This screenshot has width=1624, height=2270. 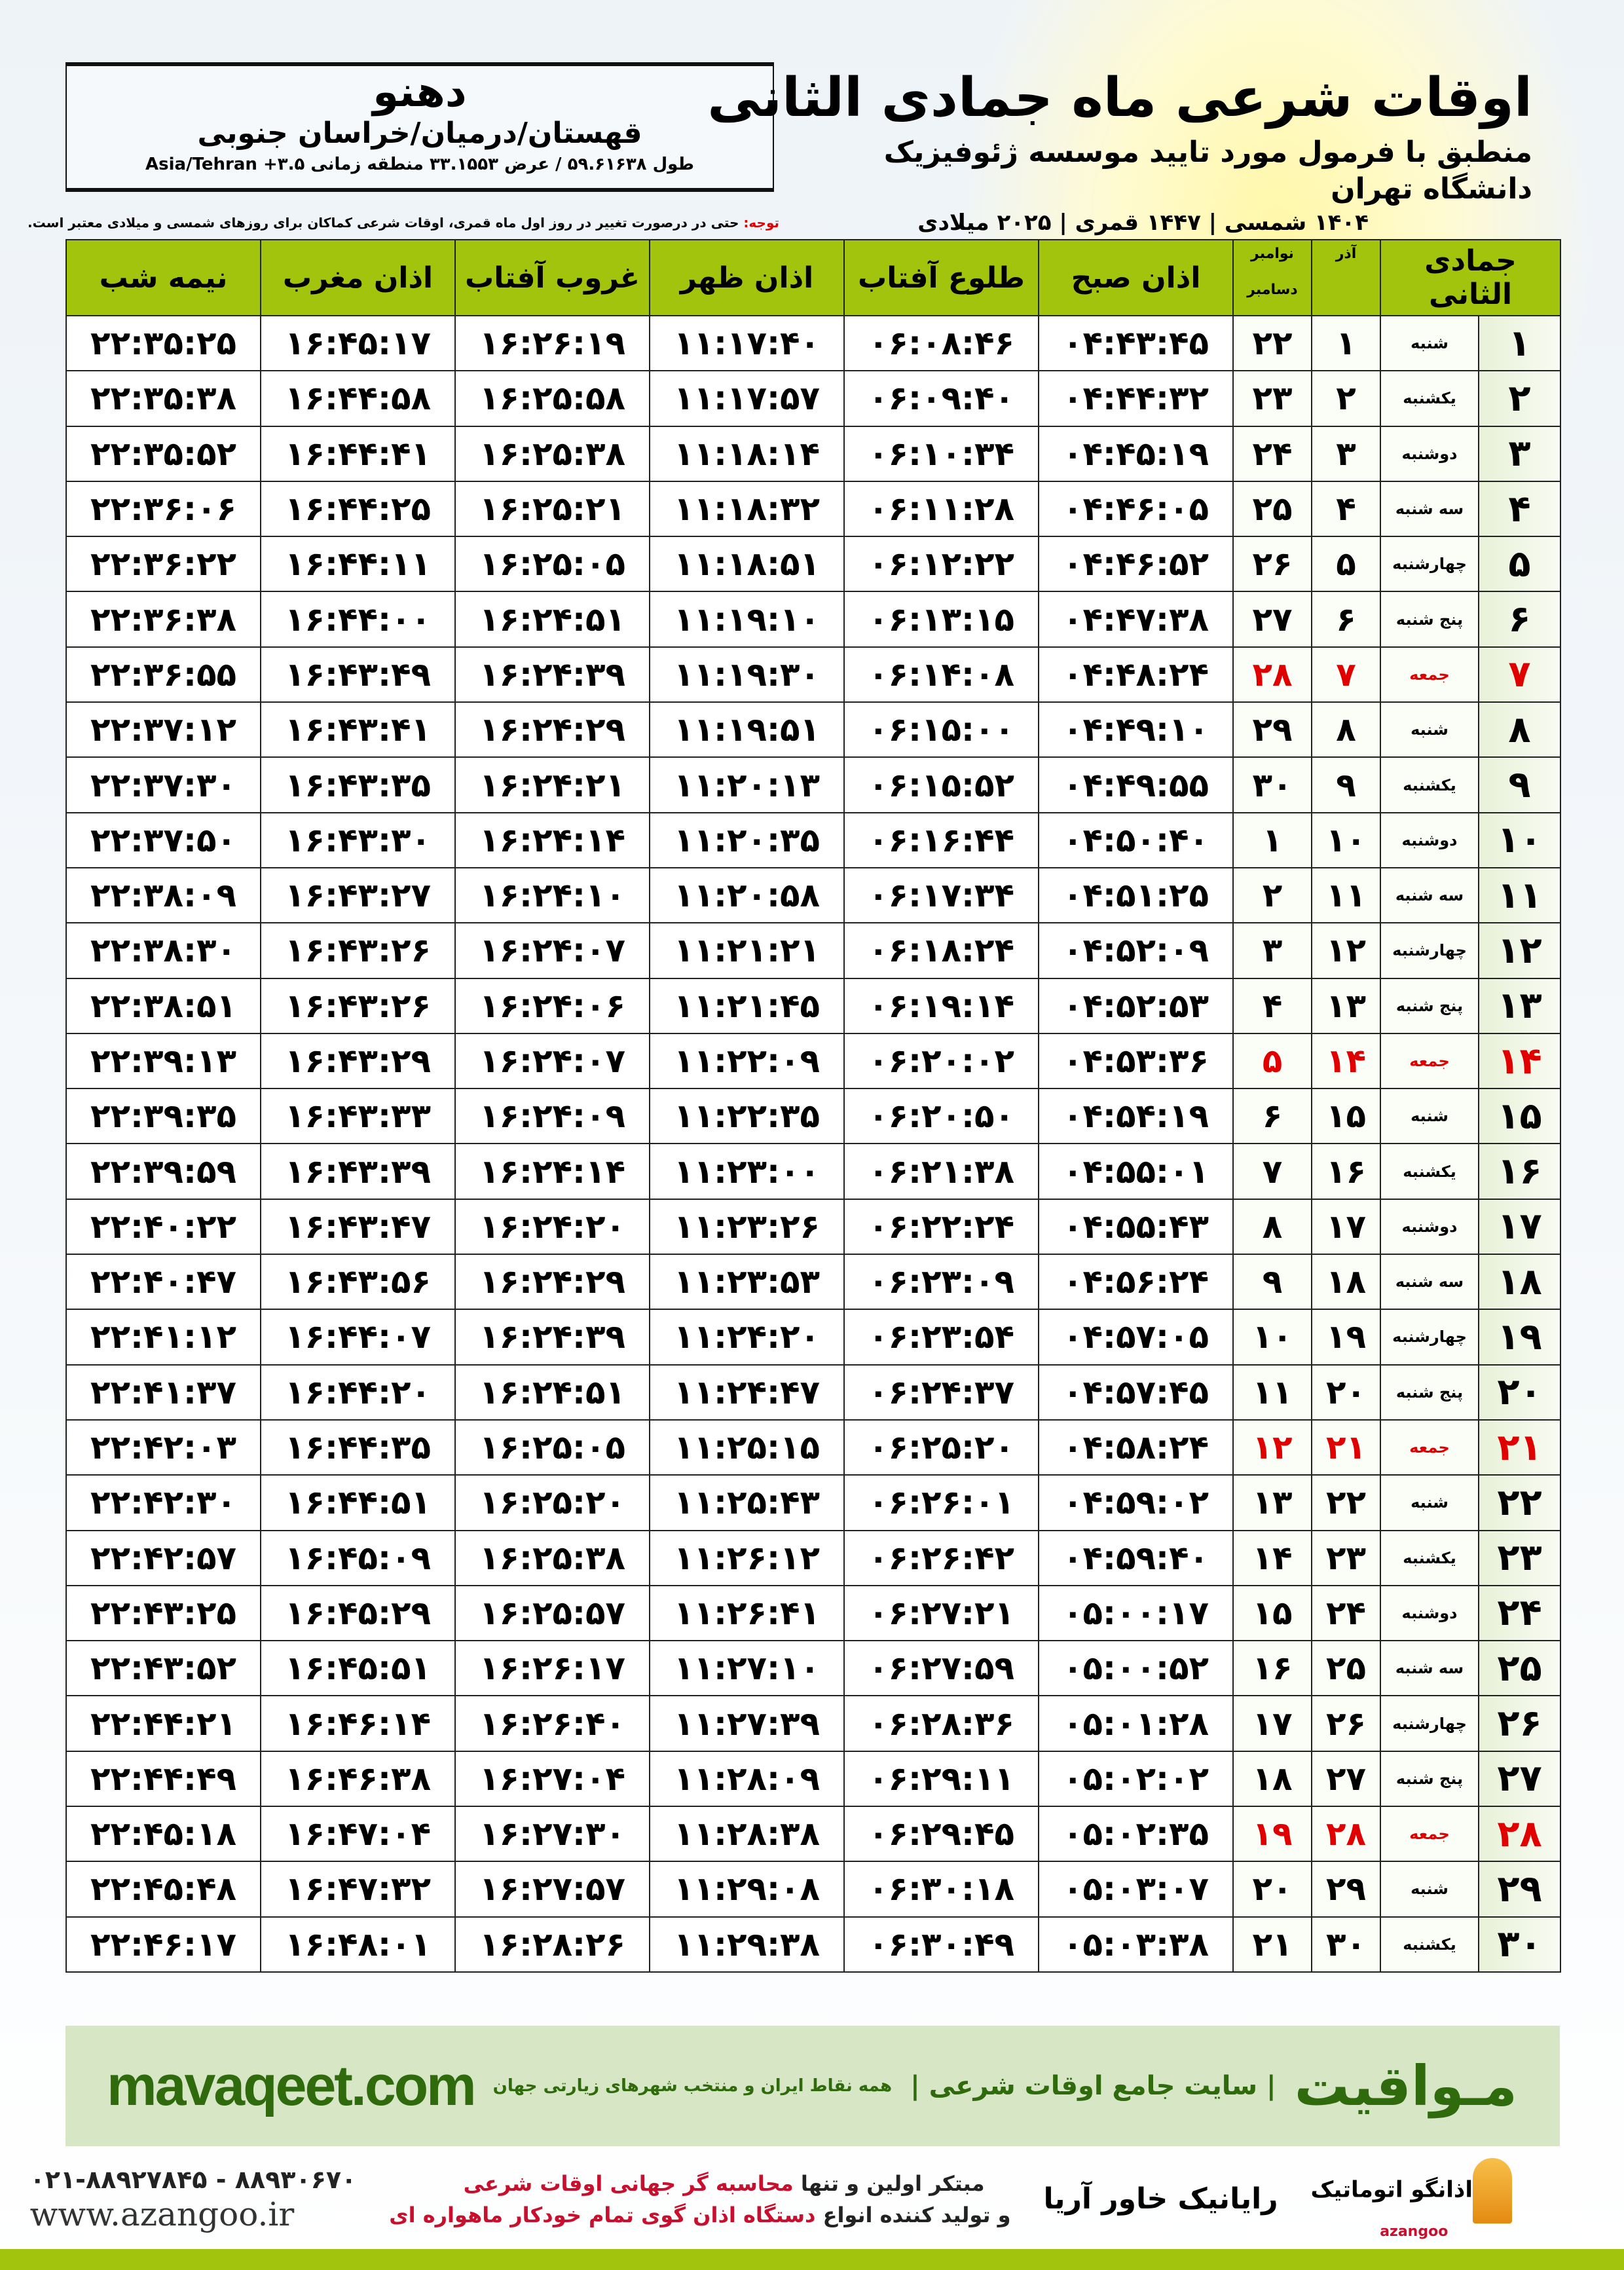 What do you see at coordinates (552, 1668) in the screenshot?
I see `sunset-time: ۱۶:۲۶:۱۷` at bounding box center [552, 1668].